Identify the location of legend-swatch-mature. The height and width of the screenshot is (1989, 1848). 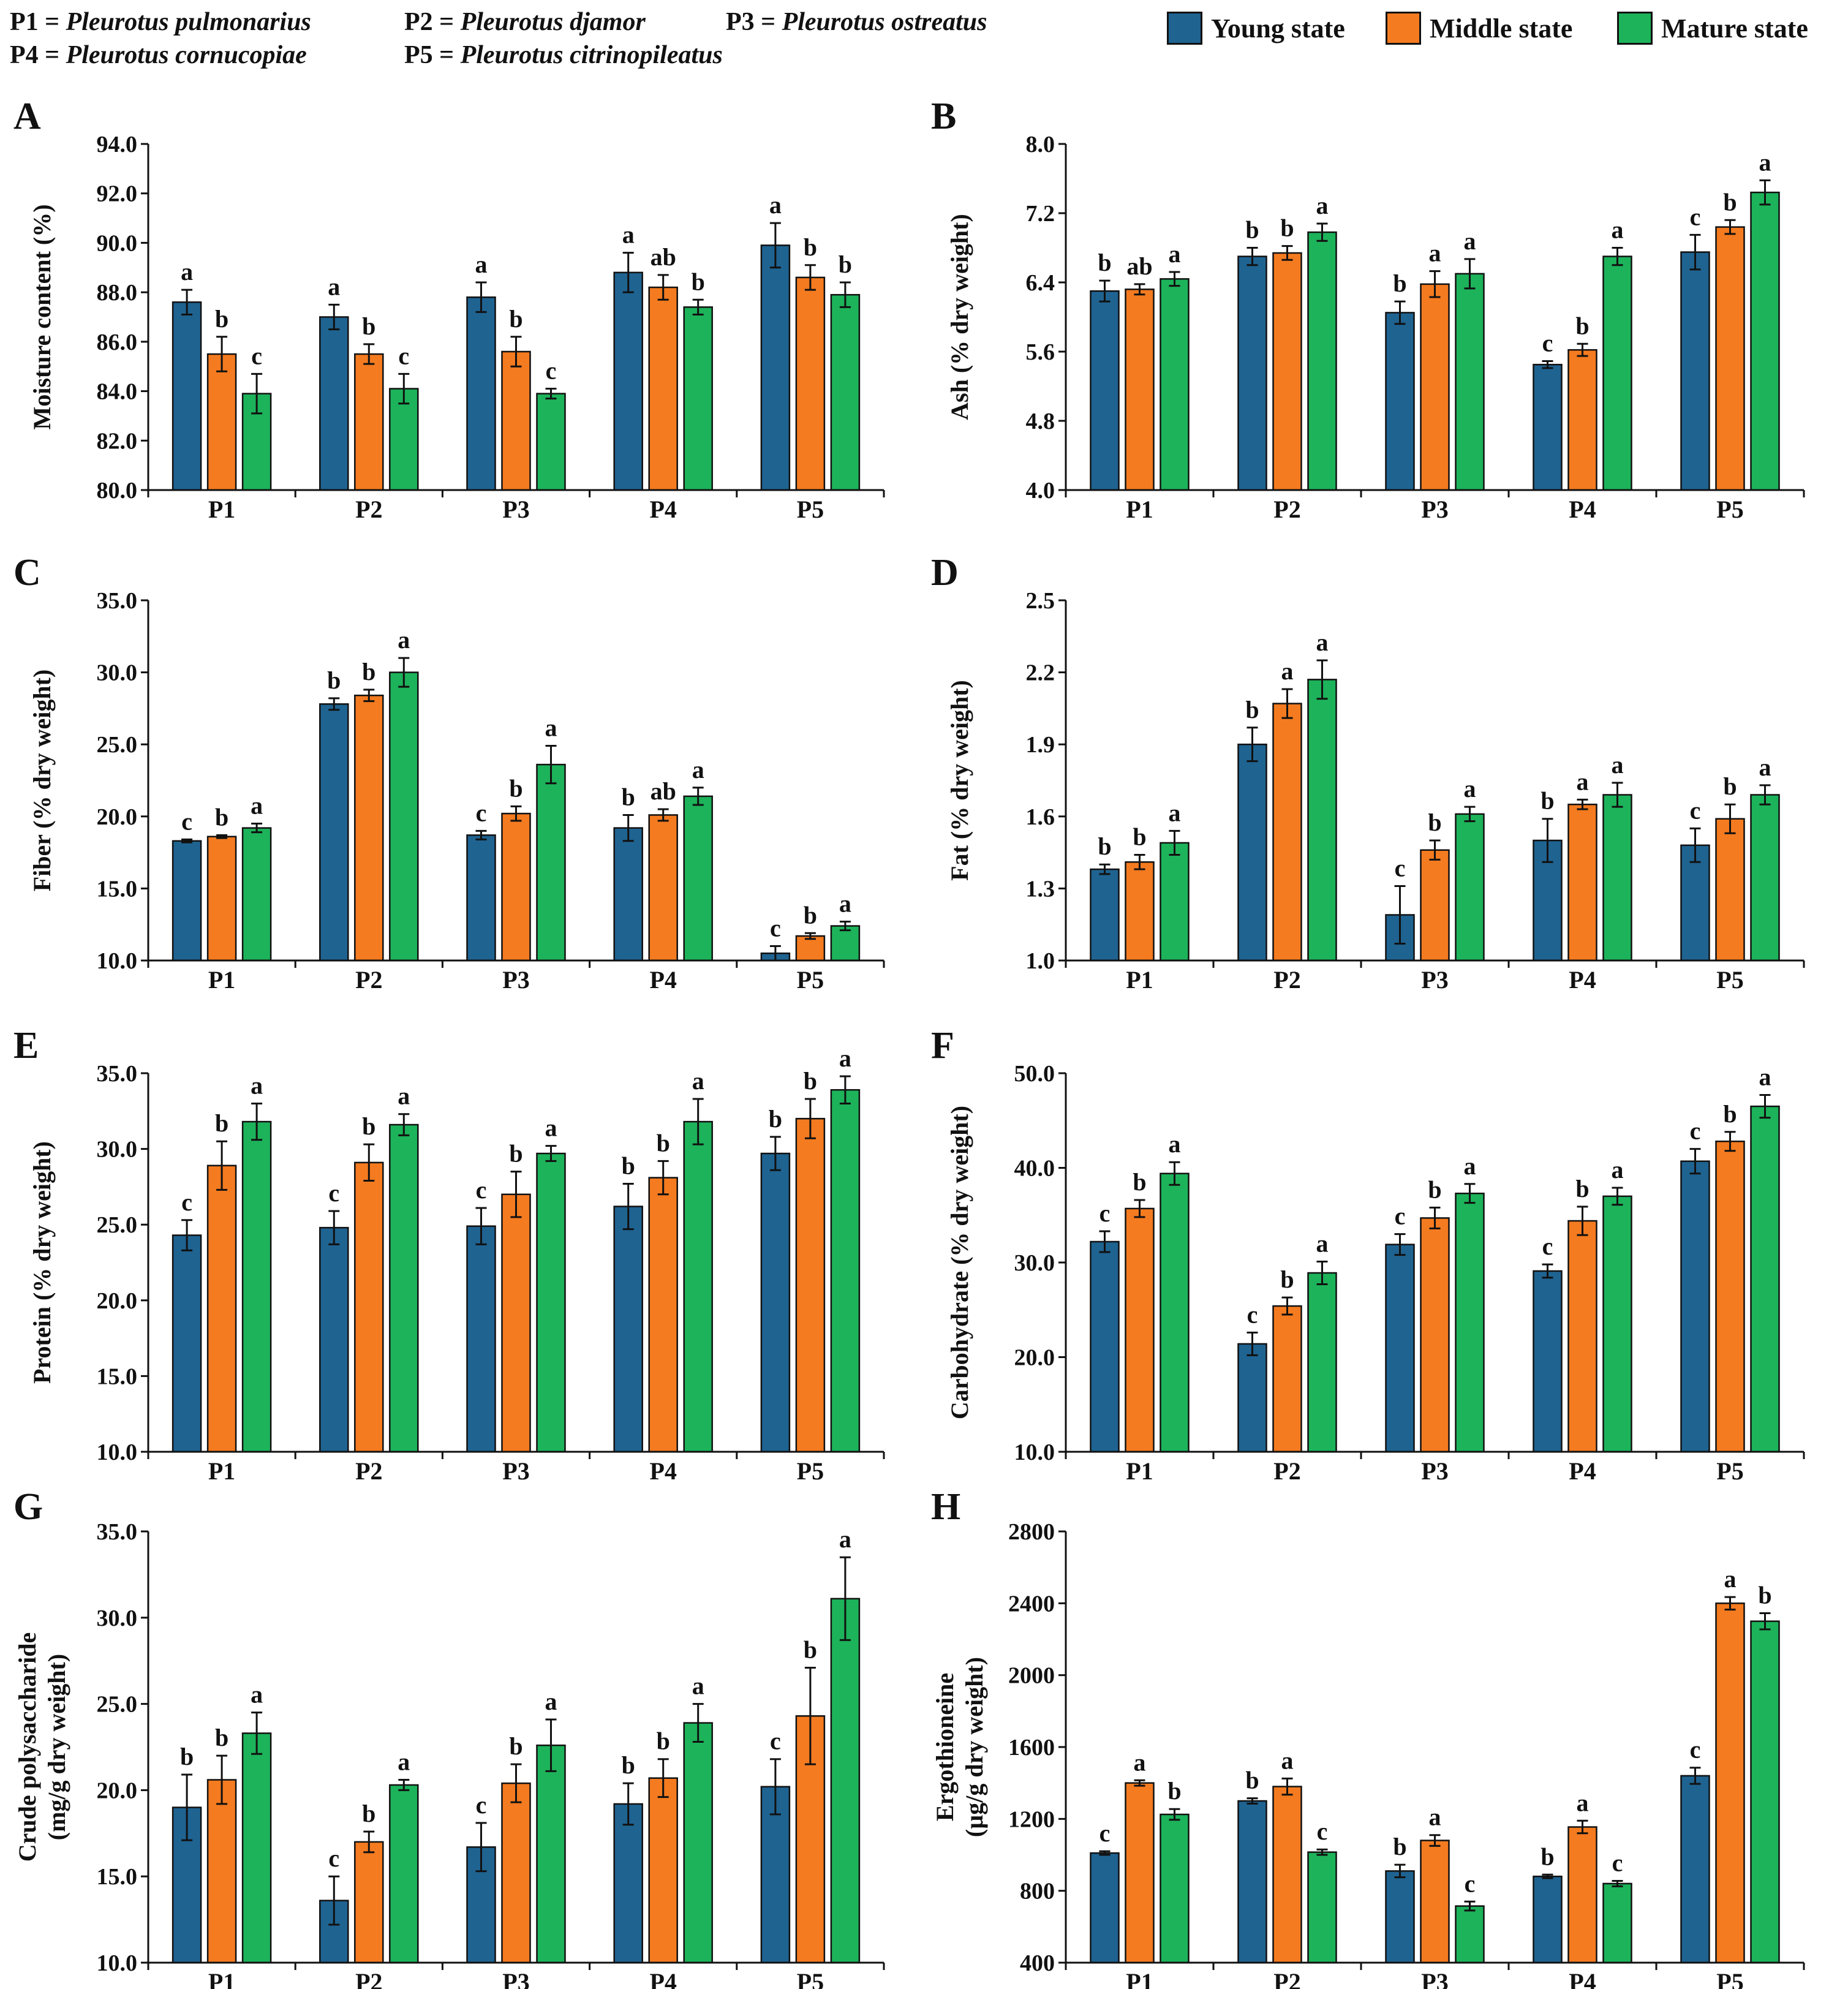
(1635, 28).